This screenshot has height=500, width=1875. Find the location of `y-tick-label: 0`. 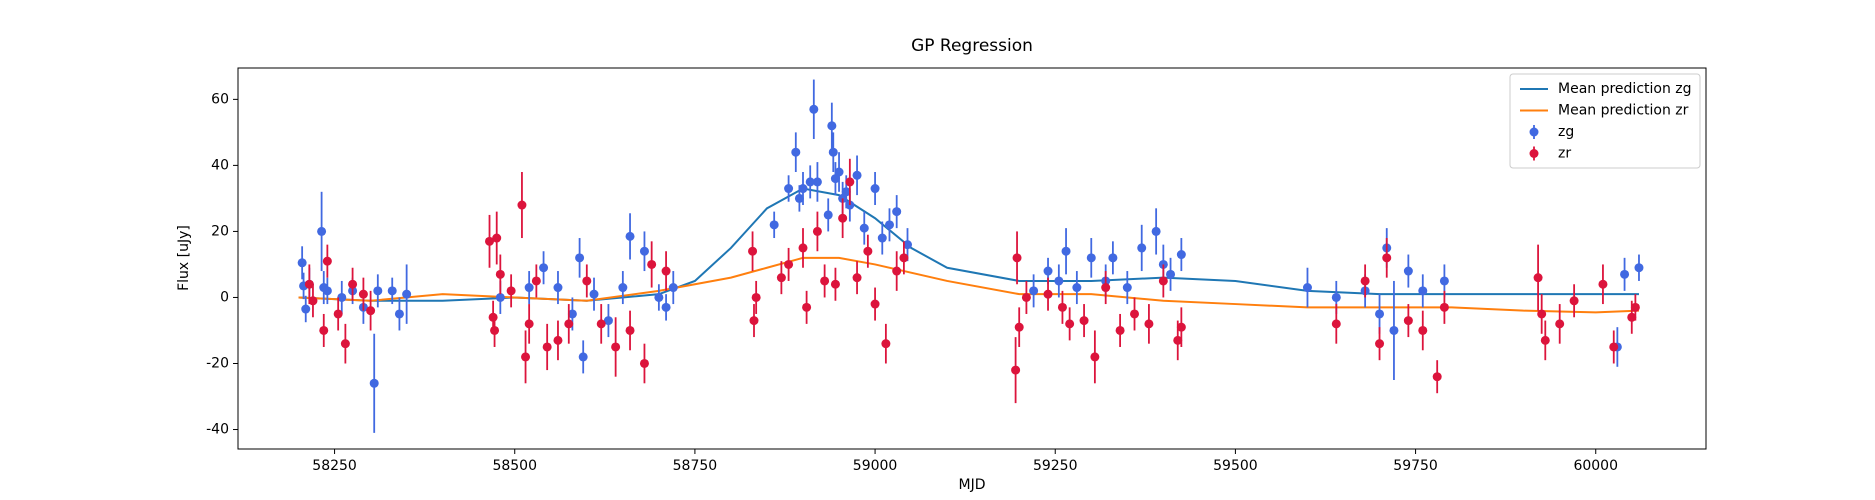

y-tick-label: 0 is located at coordinates (224, 297).